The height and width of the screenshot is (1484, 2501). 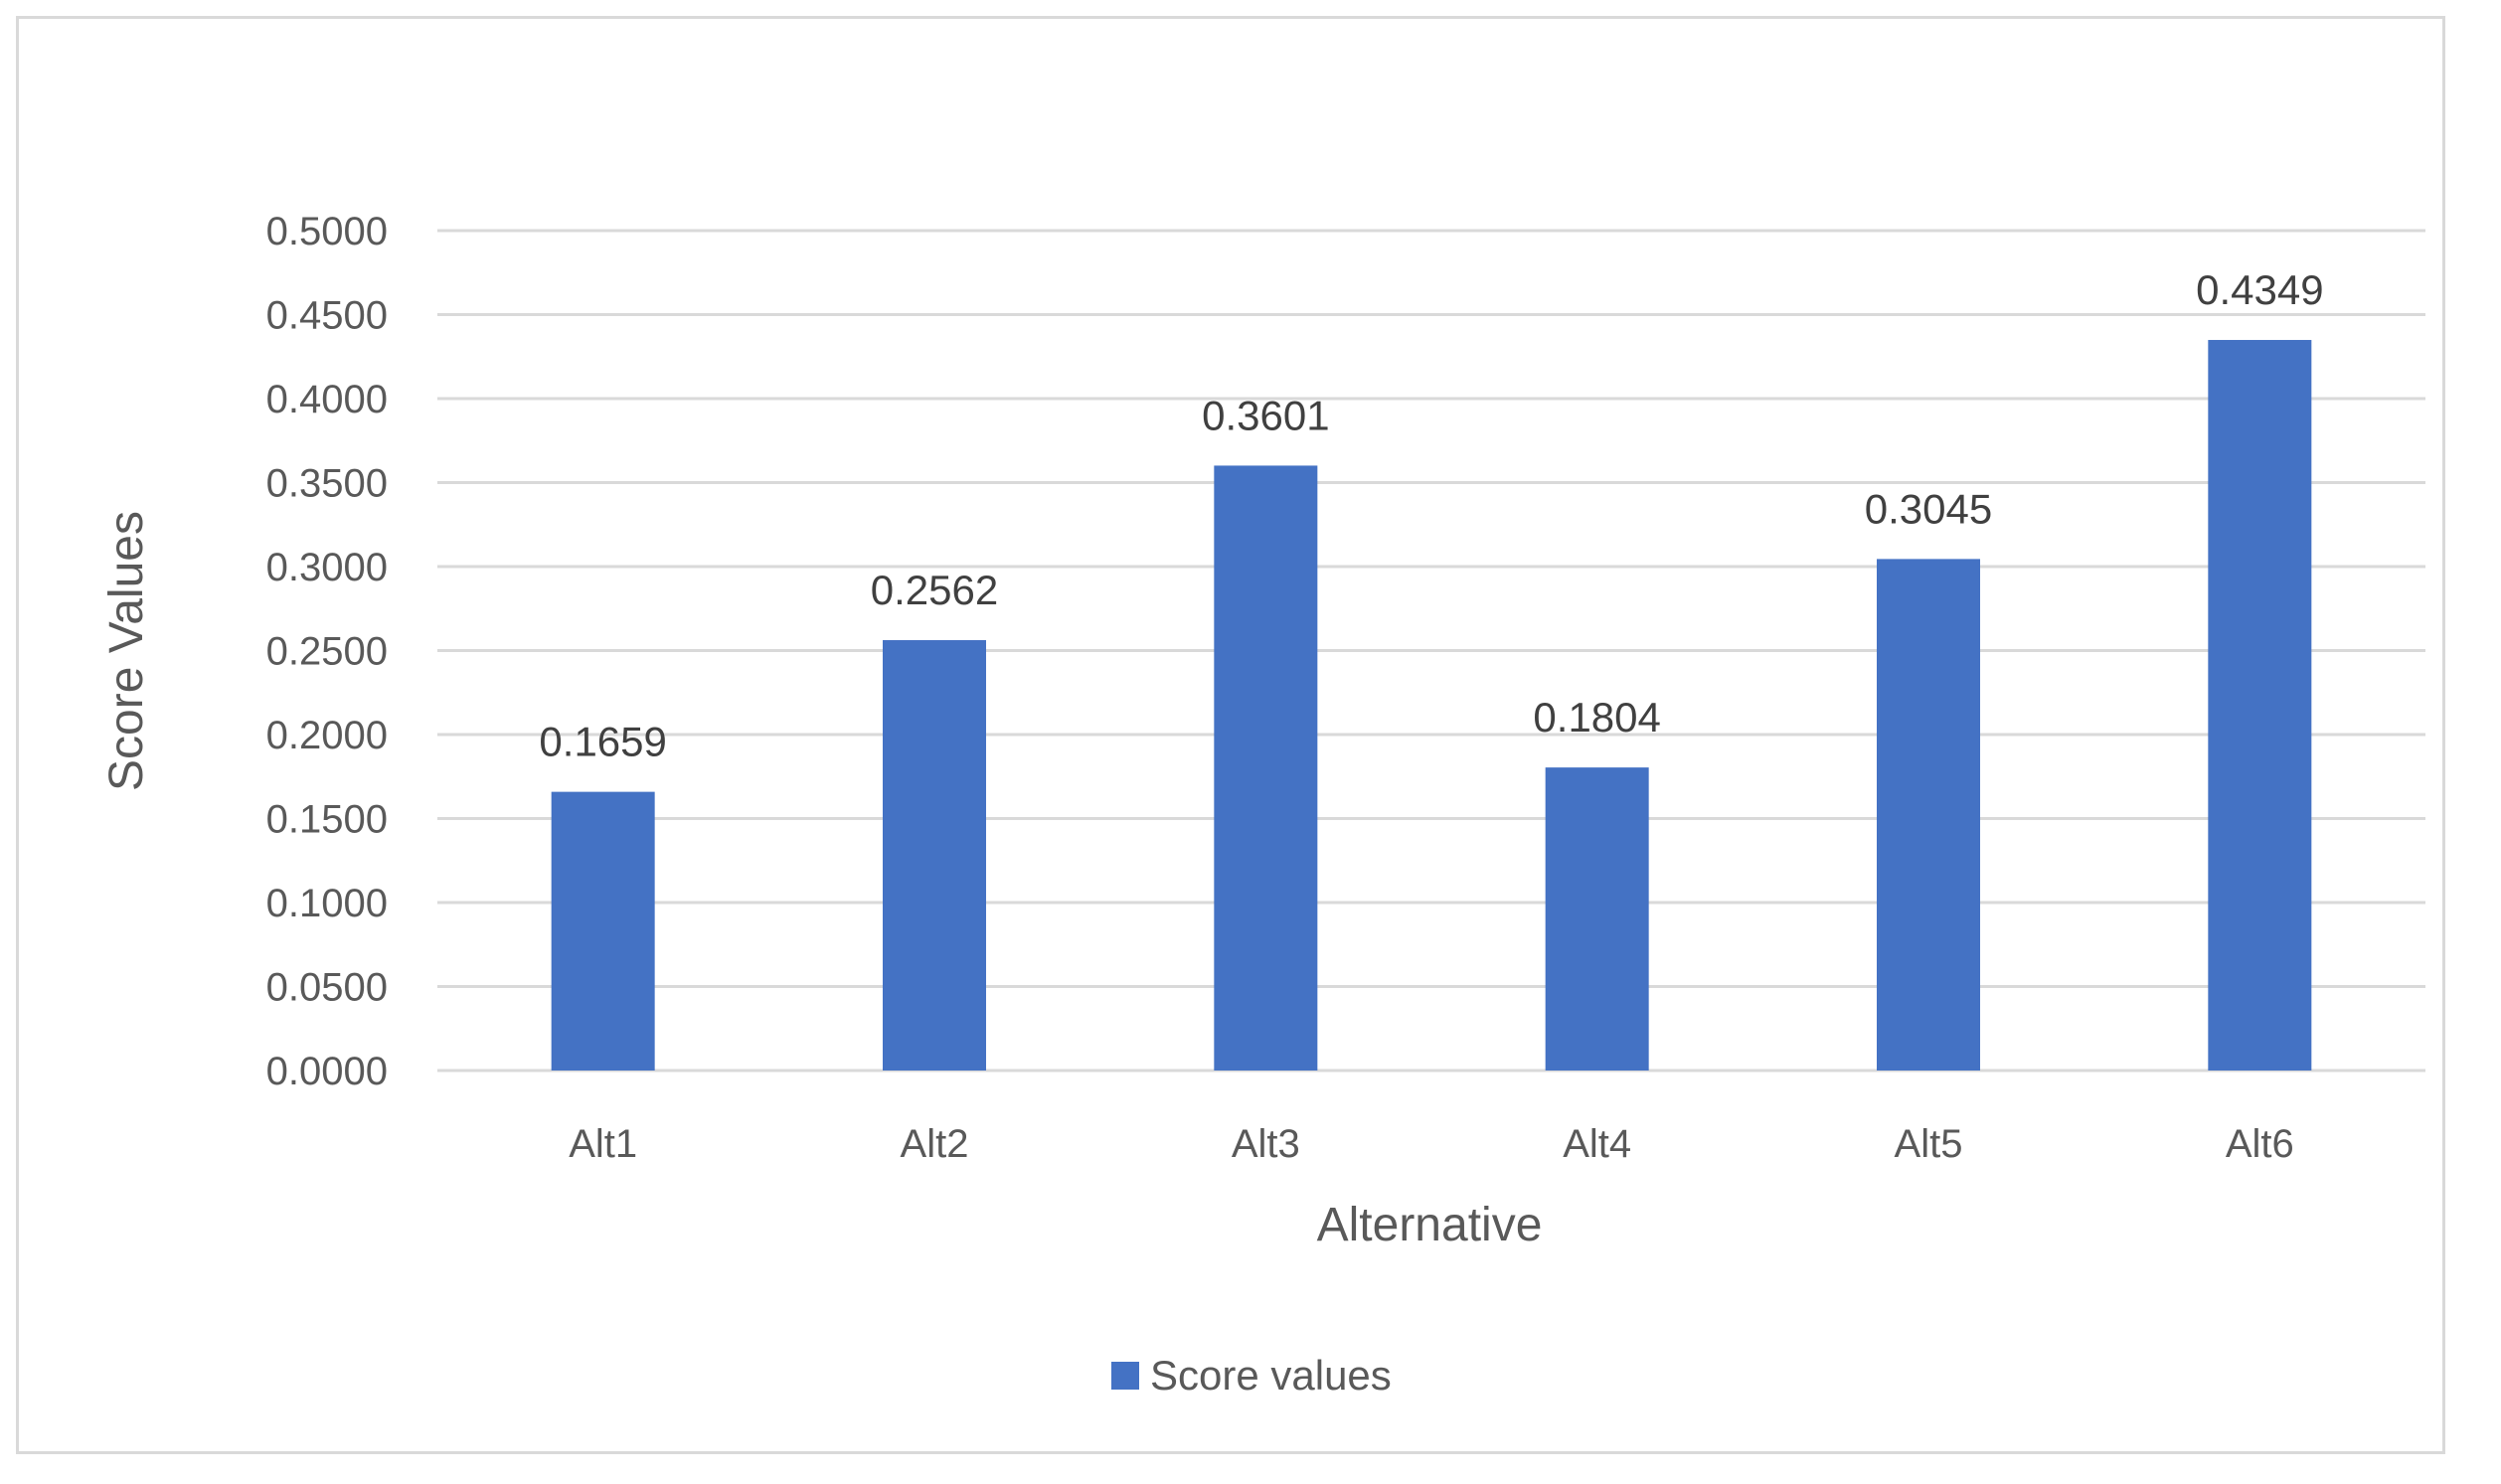 I want to click on x-tick-label: Alt3, so click(x=1266, y=1144).